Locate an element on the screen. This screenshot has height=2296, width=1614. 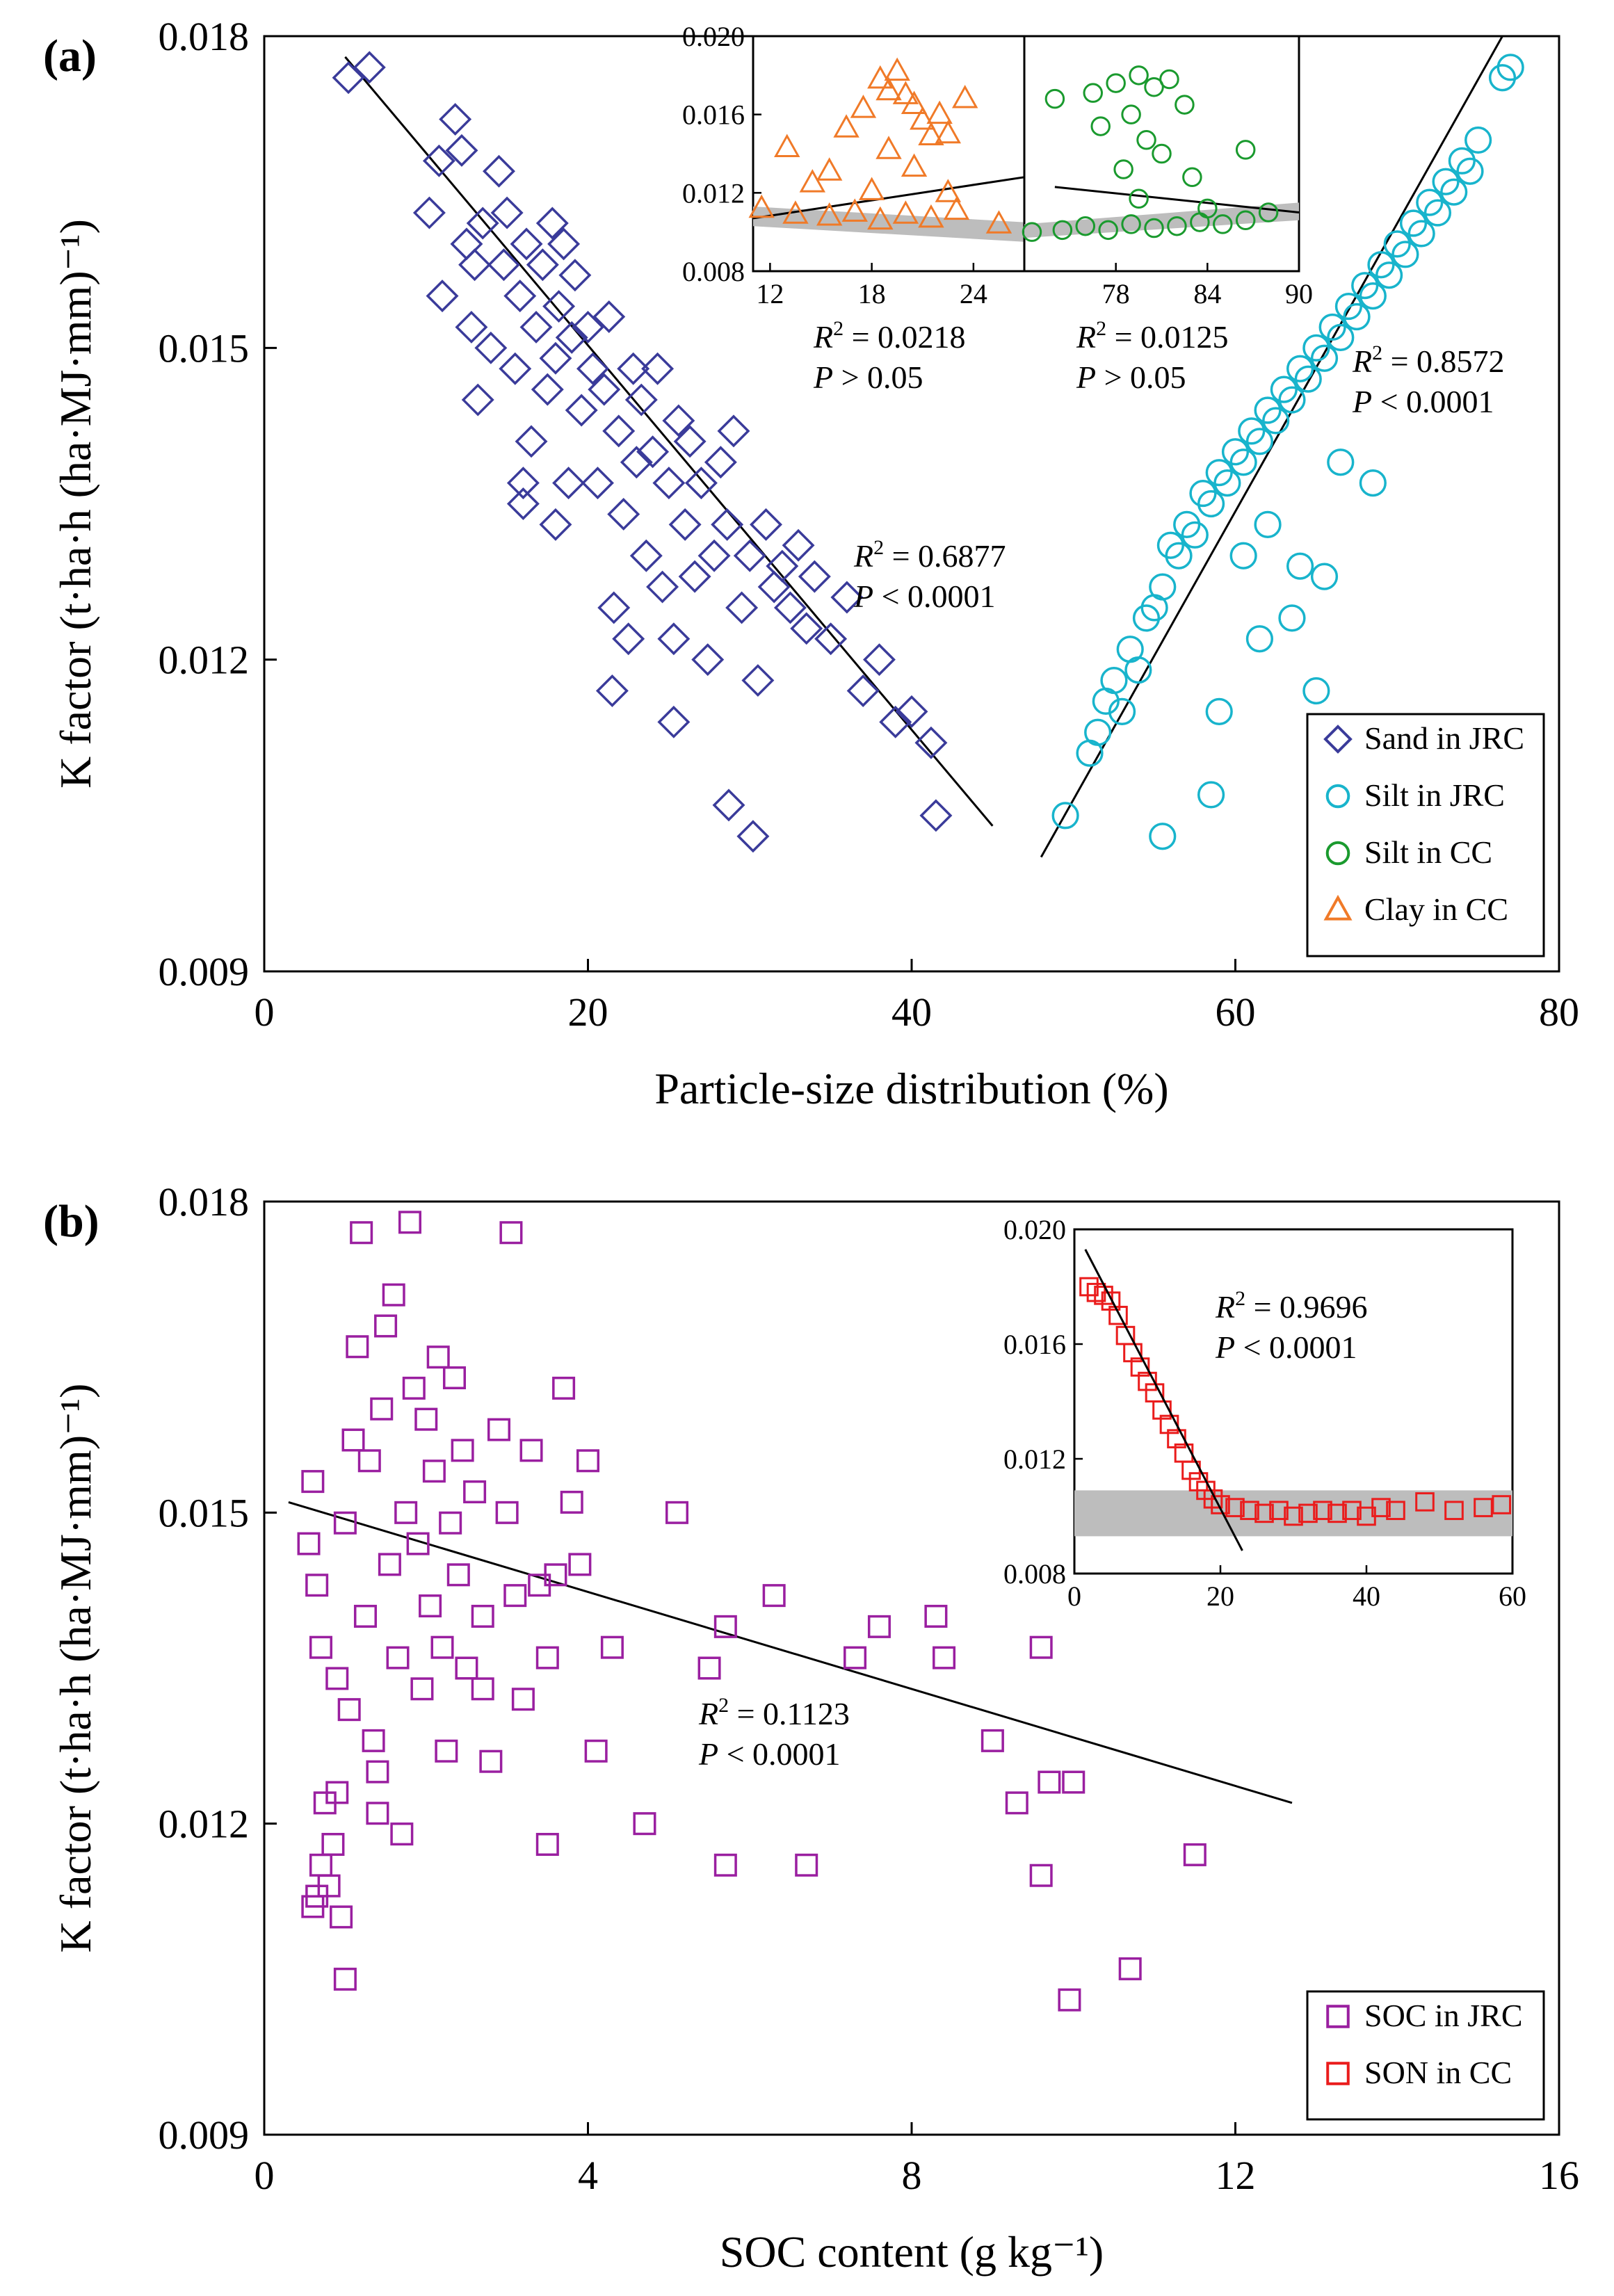
legend-label: Silt in JRC is located at coordinates (1434, 795).